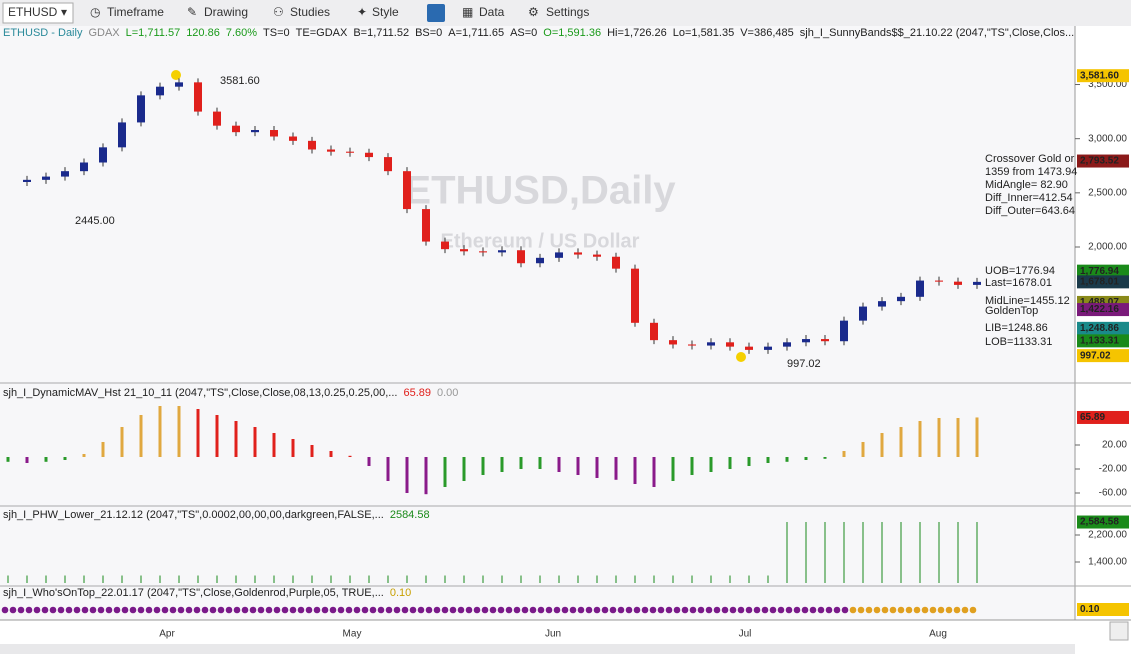  Describe the element at coordinates (1016, 328) in the screenshot. I see `band-label: LIB=1248.86` at that location.